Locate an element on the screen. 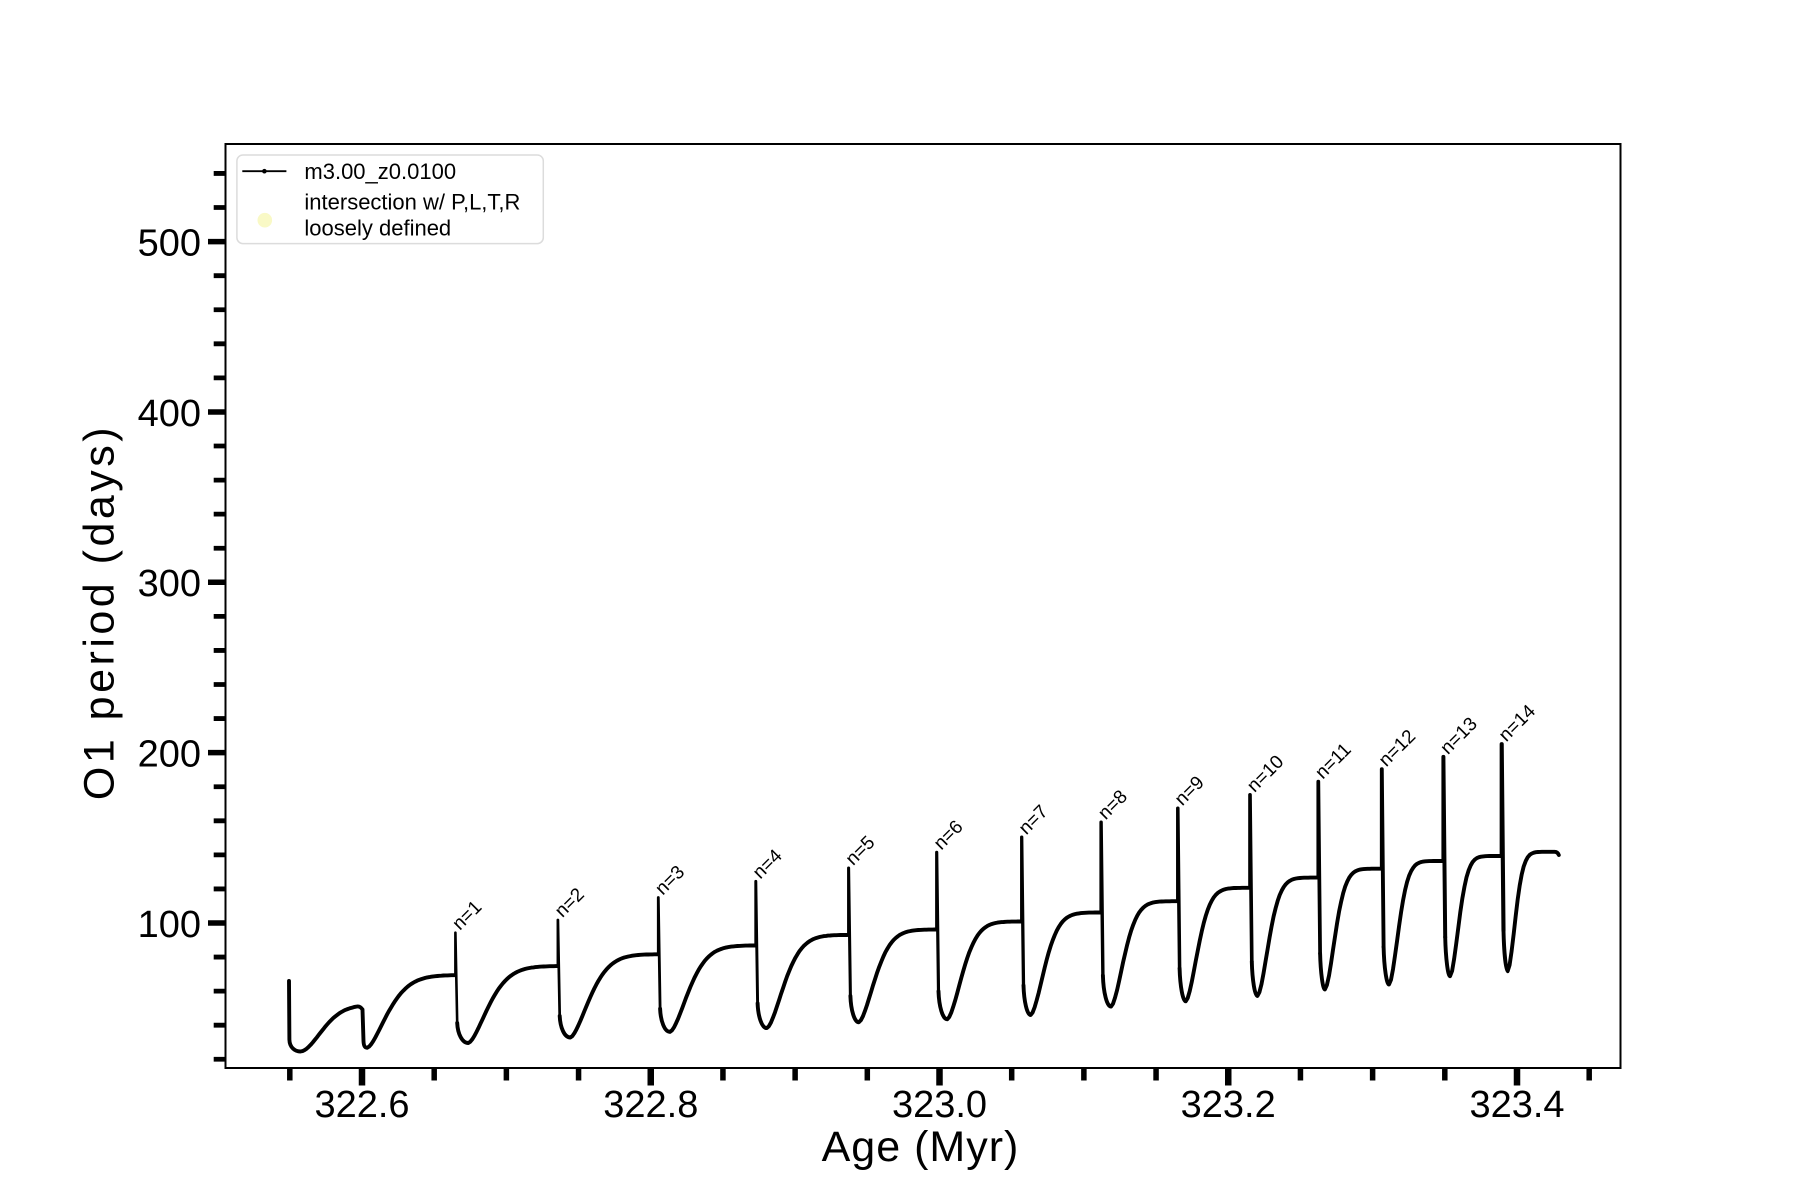 Image resolution: width=1800 pixels, height=1200 pixels. svg-text: 100 is located at coordinates (169, 925).